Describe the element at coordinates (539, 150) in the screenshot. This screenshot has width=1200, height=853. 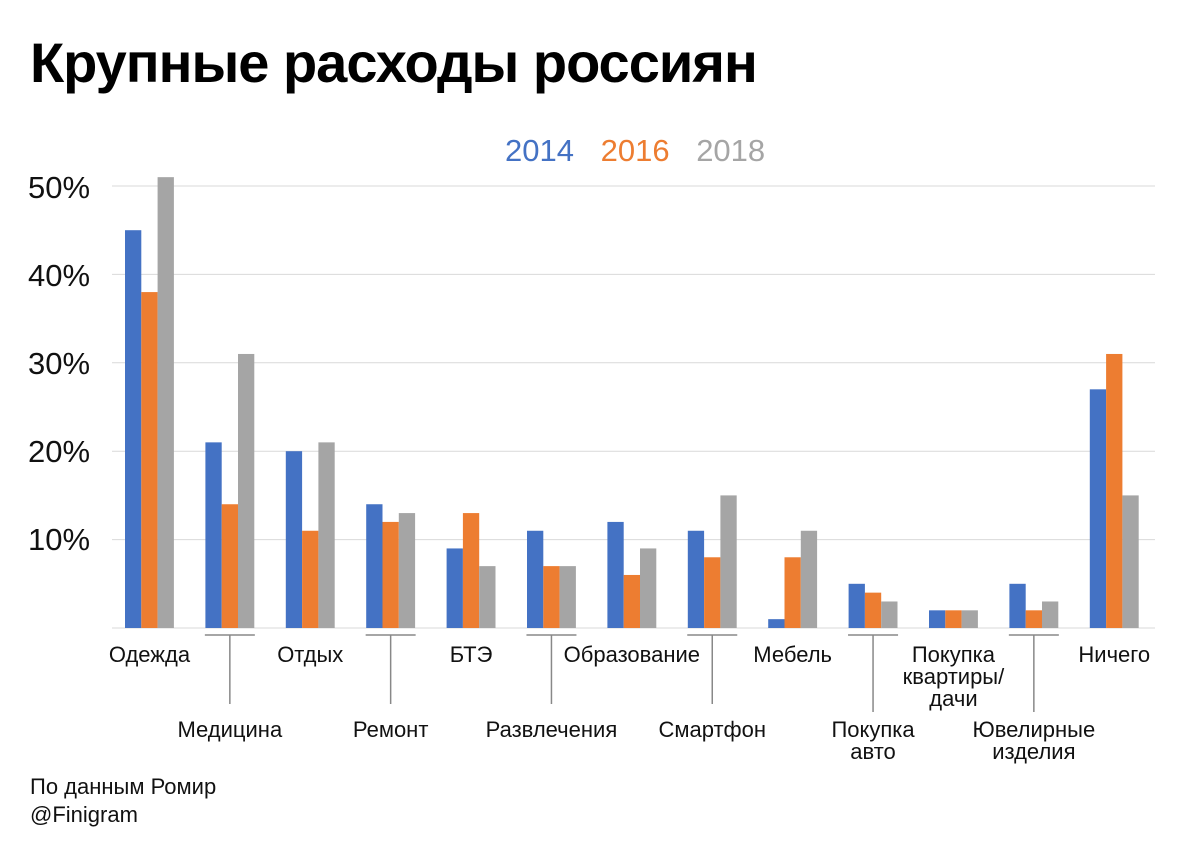
I see `legend-2014: 2014` at that location.